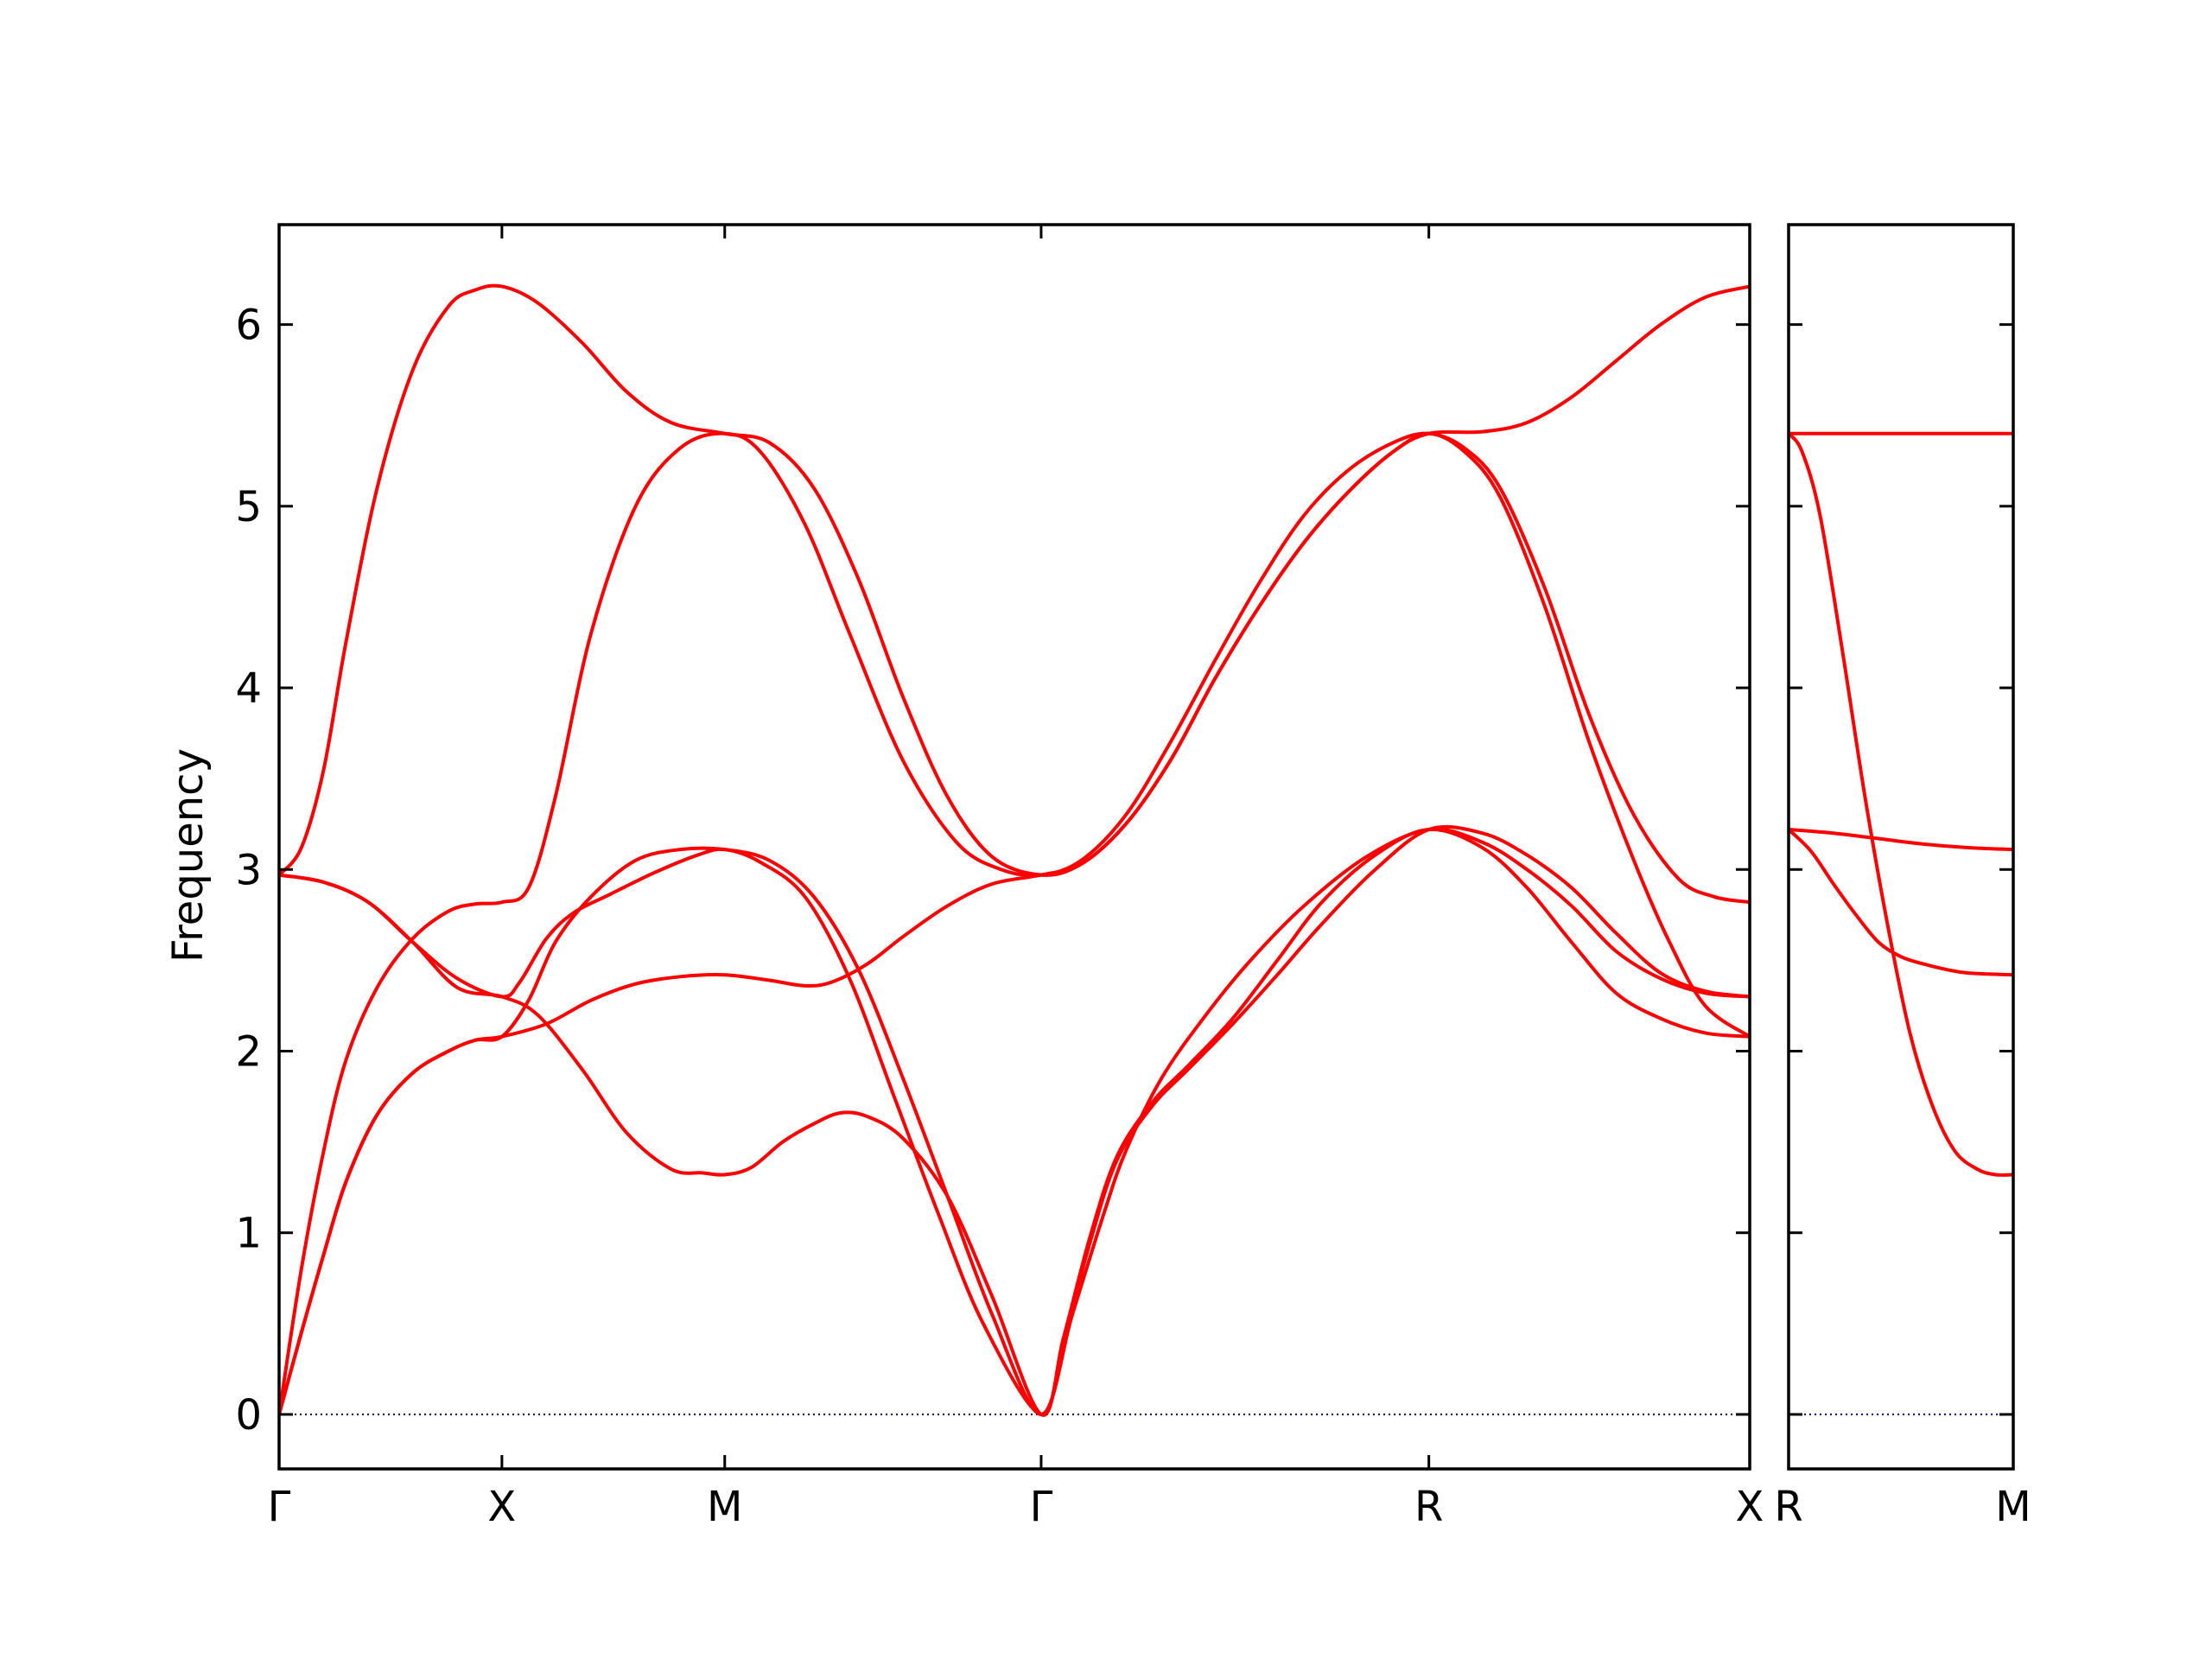  Describe the element at coordinates (248, 507) in the screenshot. I see `y-tick-label: 5` at that location.